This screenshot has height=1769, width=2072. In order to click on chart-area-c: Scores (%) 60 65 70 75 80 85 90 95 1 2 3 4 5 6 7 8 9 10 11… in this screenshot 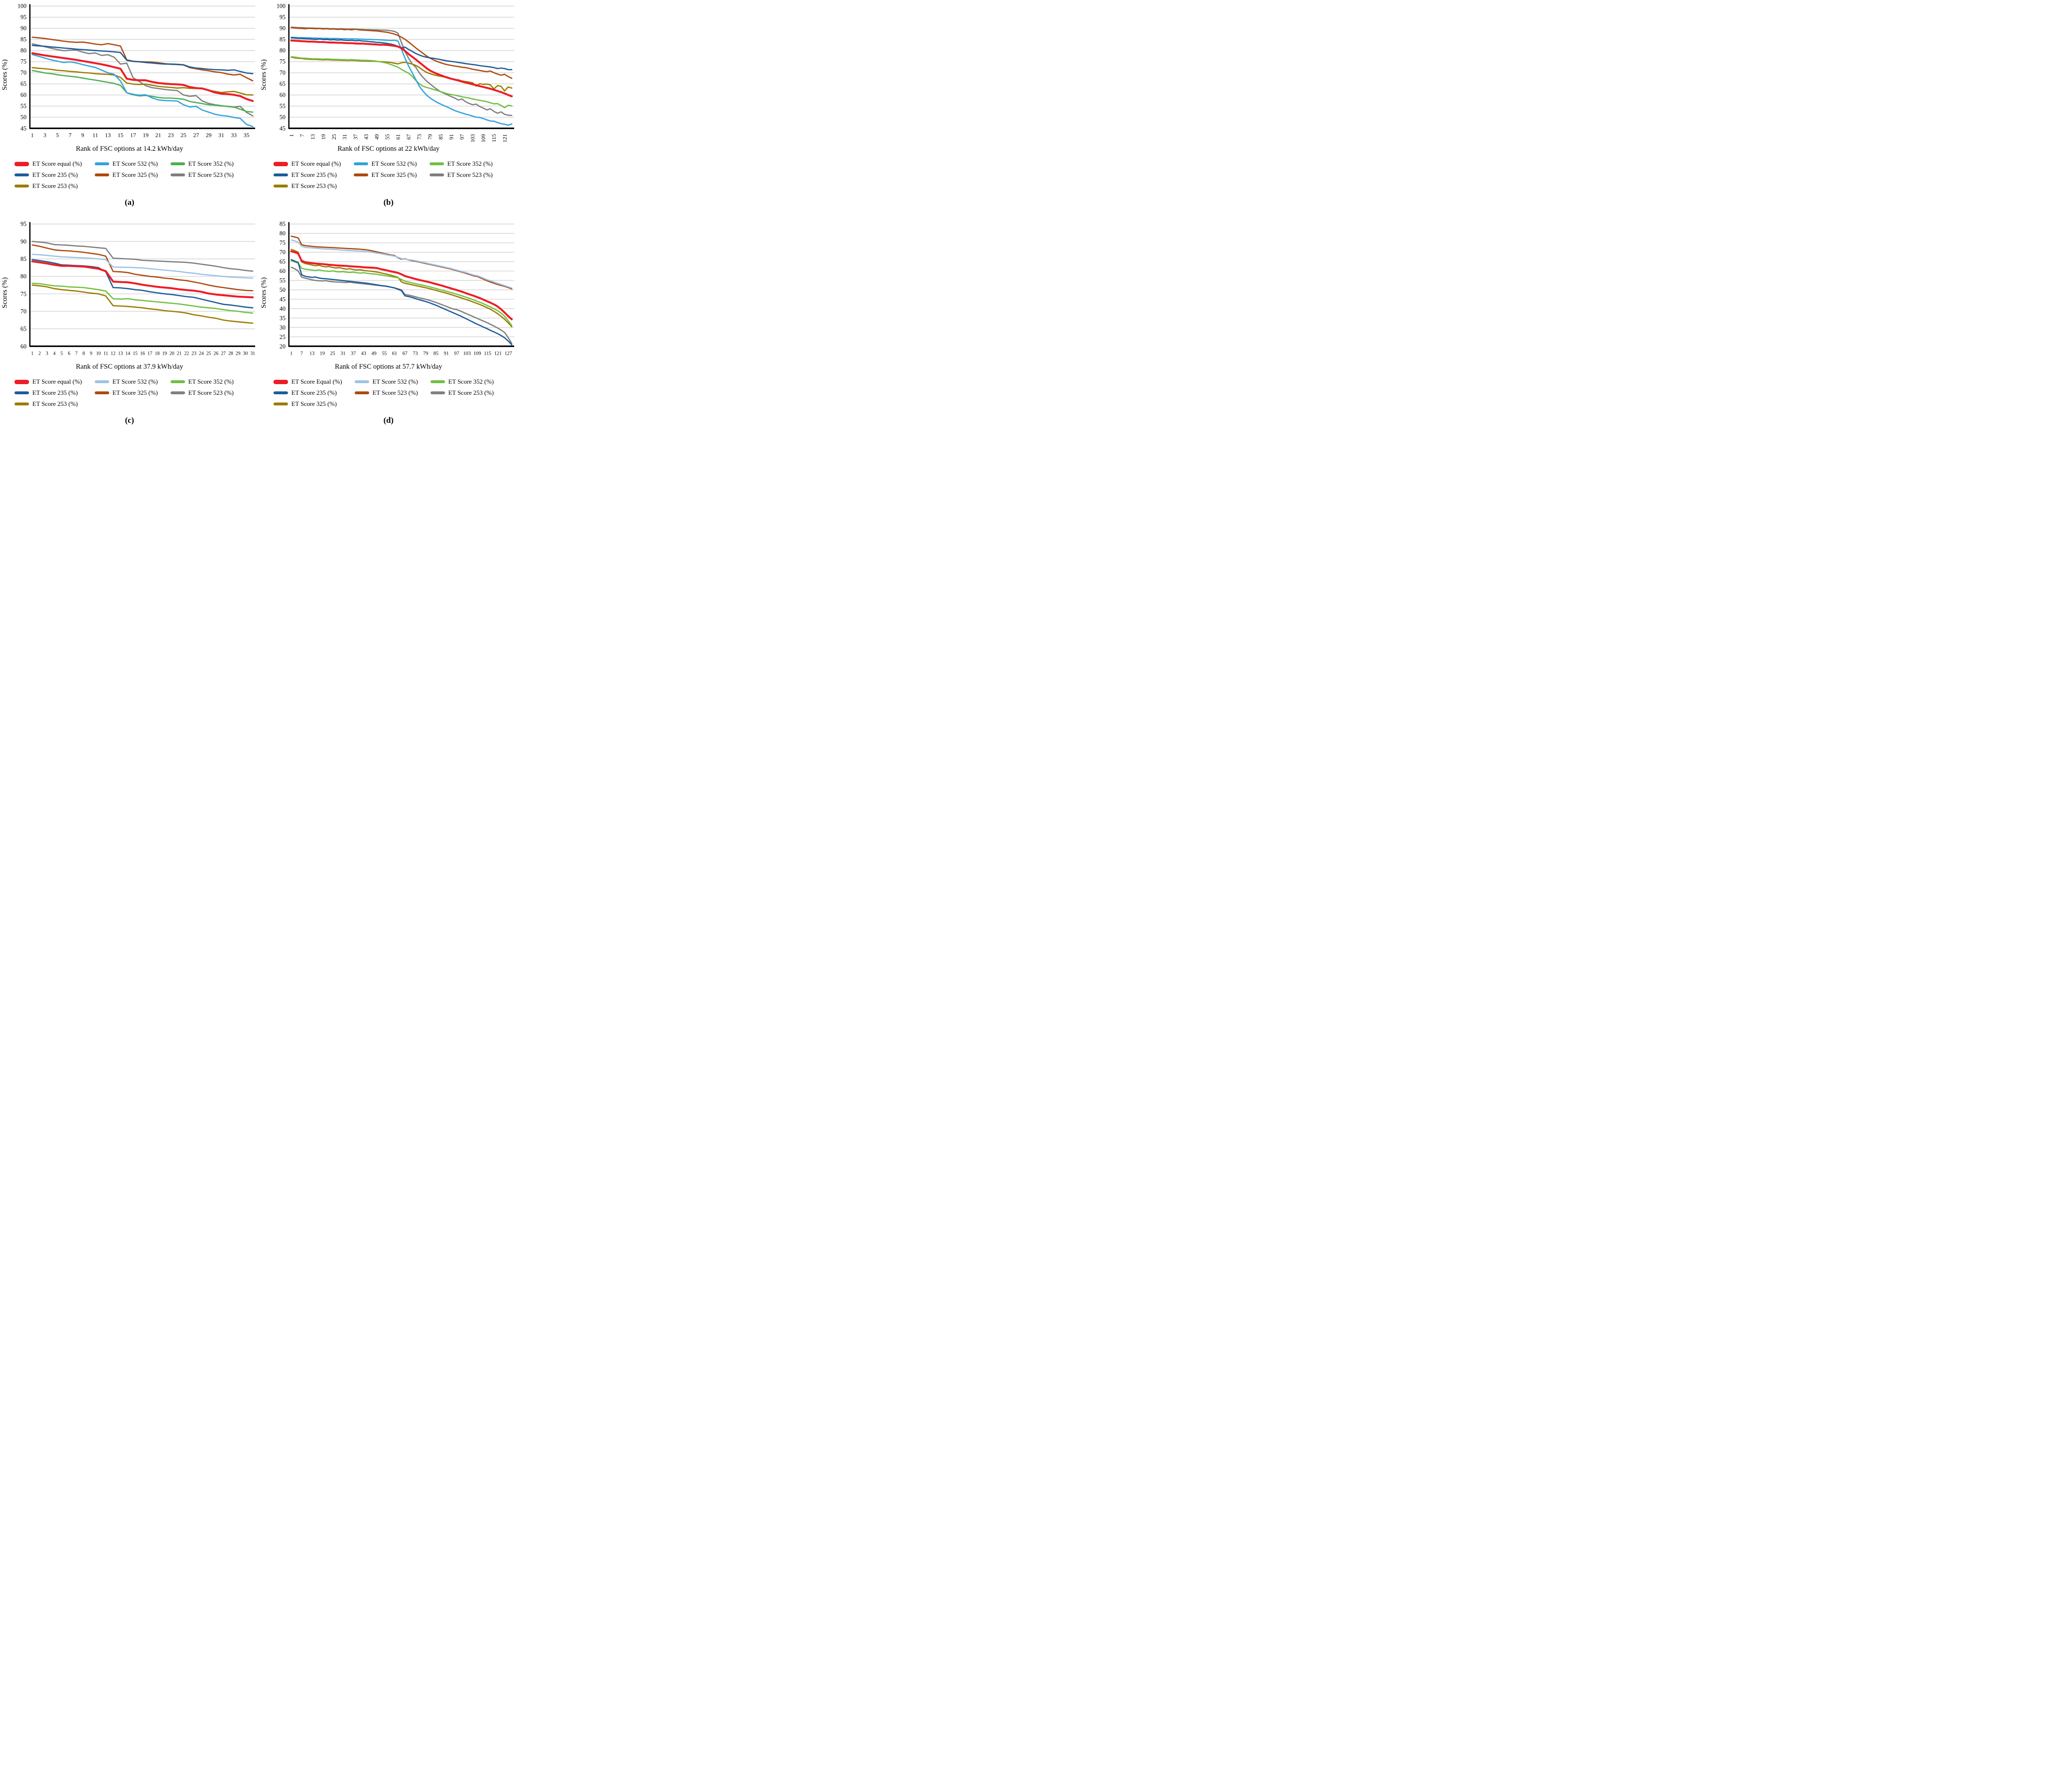, I will do `click(129, 293)`.